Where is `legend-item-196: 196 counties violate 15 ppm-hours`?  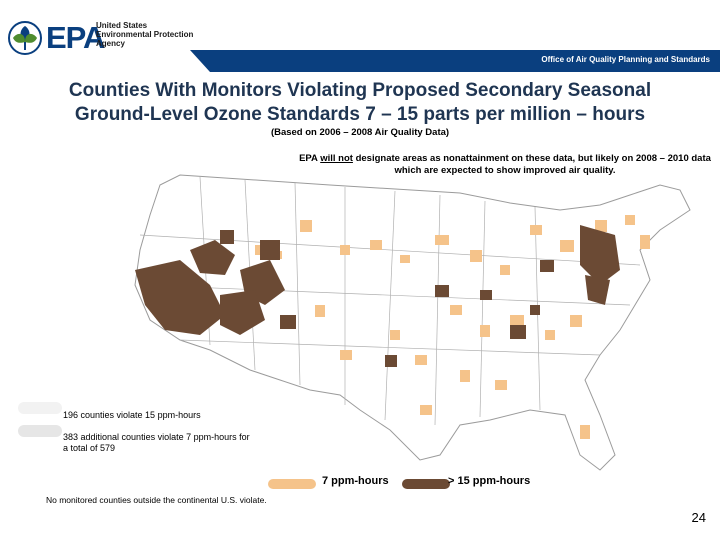
legend-item-196: 196 counties violate 15 ppm-hours is located at coordinates (132, 415).